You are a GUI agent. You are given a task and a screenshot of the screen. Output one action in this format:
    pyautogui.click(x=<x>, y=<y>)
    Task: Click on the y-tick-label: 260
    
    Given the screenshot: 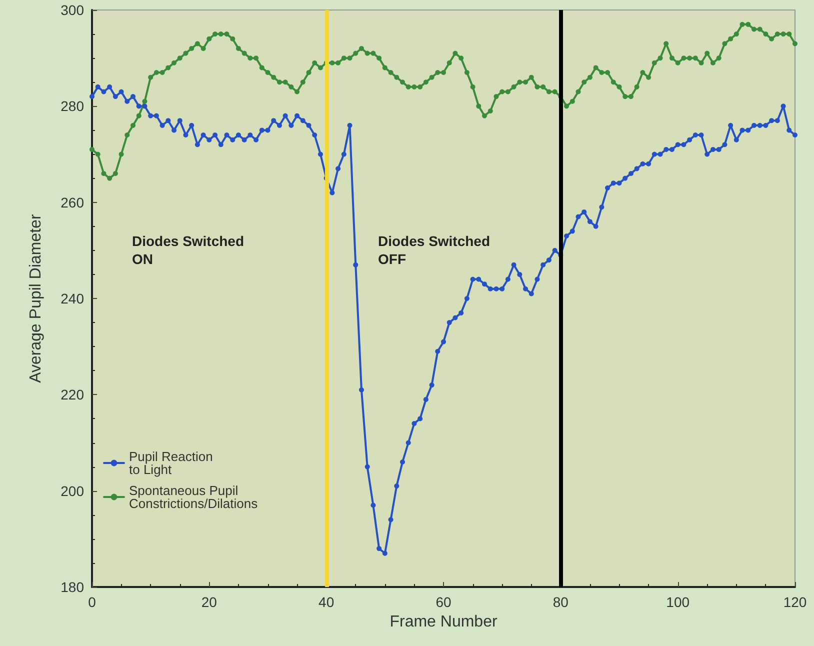 What is the action you would take?
    pyautogui.click(x=72, y=202)
    